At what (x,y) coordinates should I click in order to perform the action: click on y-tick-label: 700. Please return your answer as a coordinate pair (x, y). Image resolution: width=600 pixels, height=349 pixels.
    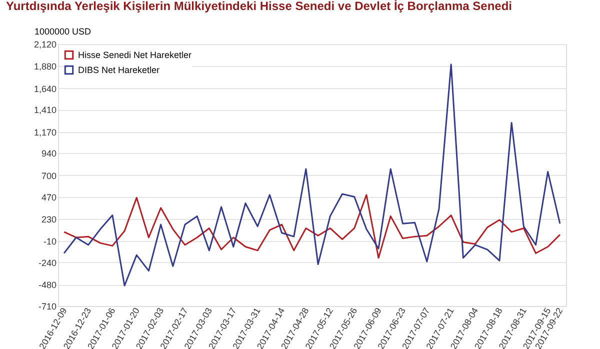
    Looking at the image, I should click on (48, 175).